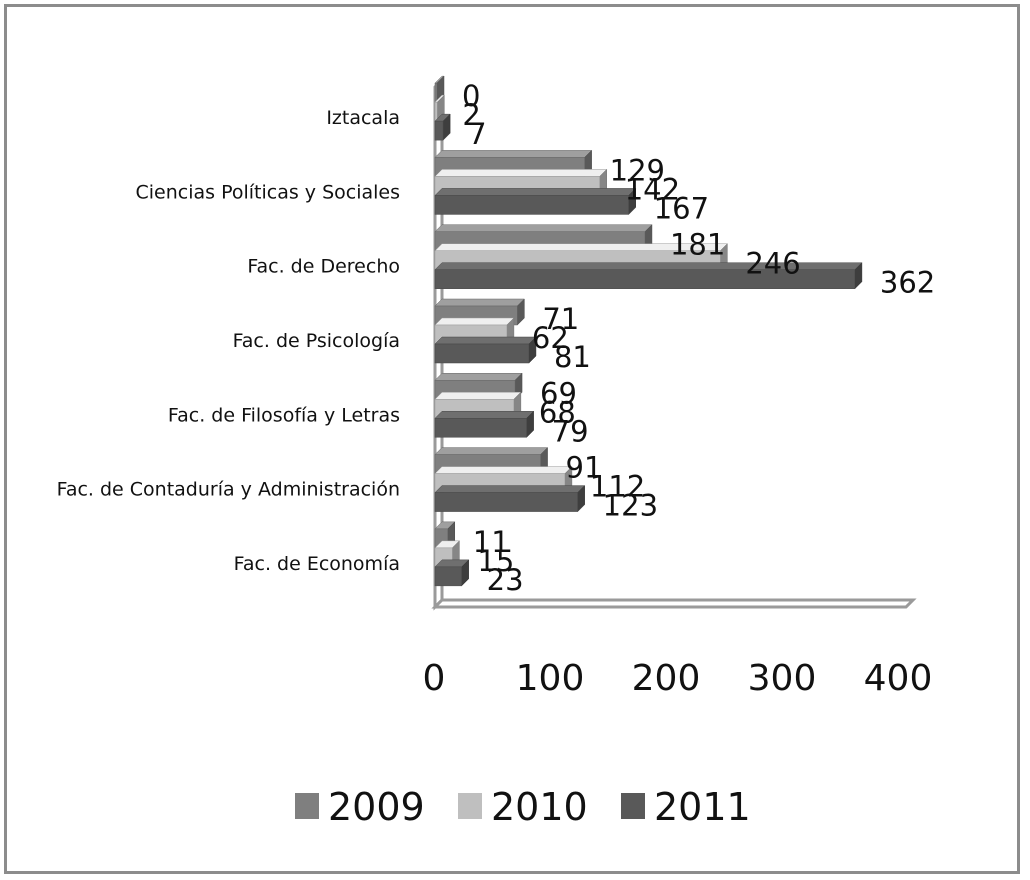  I want to click on data-label: 91, so click(584, 468).